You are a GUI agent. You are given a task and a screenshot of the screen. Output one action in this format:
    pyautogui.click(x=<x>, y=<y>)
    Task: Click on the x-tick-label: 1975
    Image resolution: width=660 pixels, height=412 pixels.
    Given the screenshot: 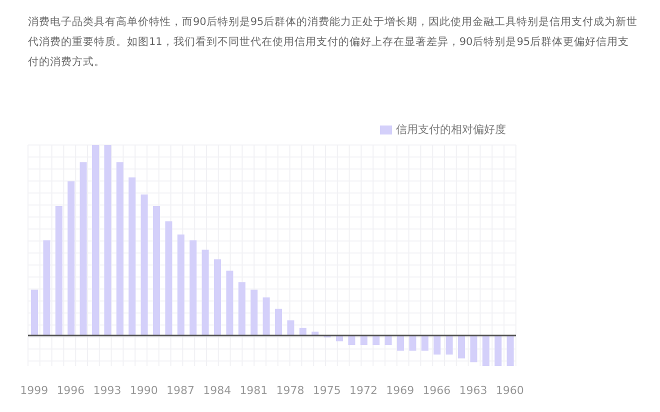 What is the action you would take?
    pyautogui.click(x=326, y=390)
    